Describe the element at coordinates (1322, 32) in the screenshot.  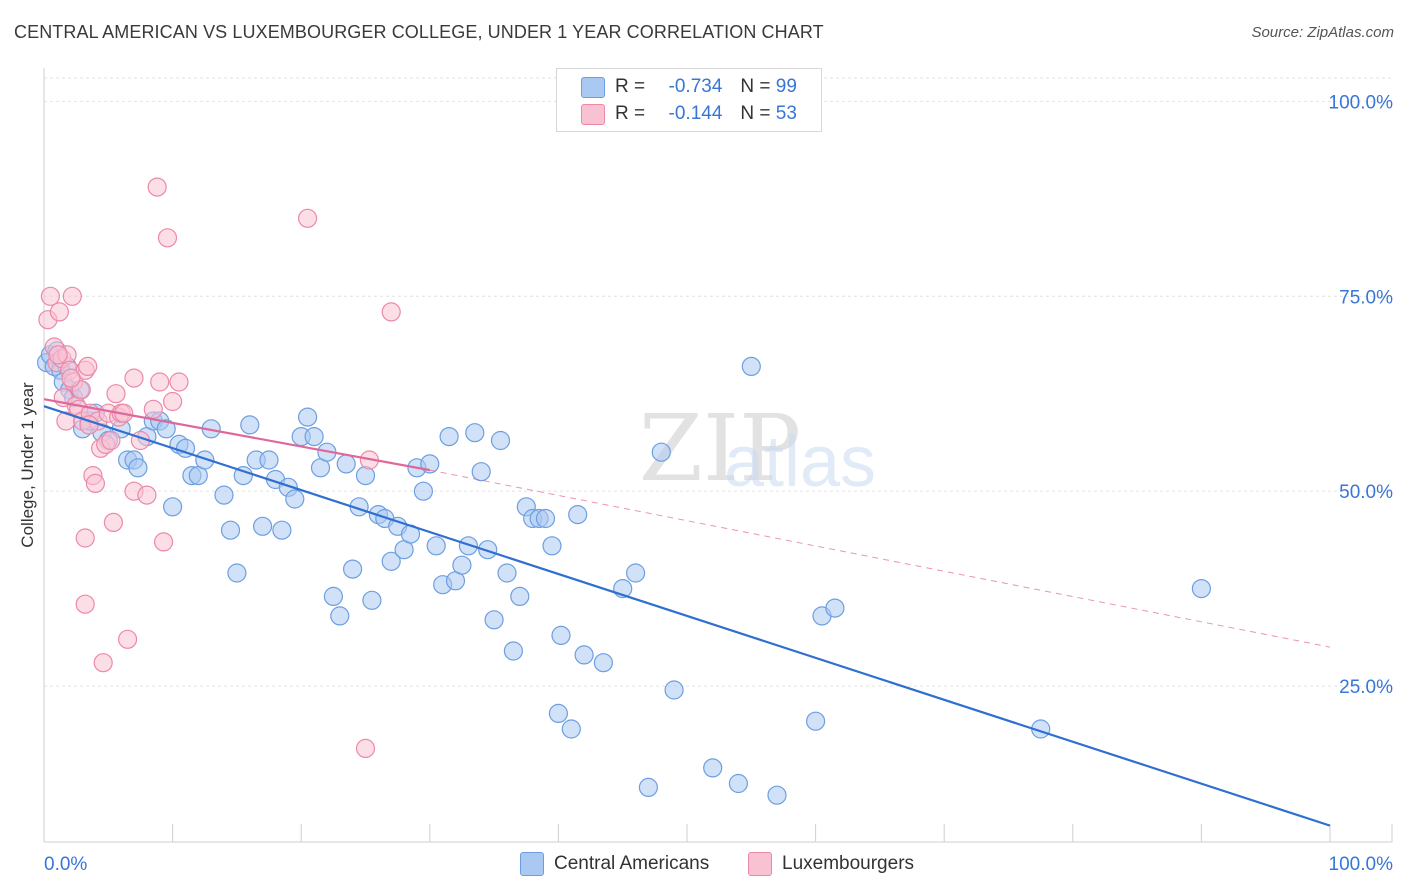
I see `source-label: Source: ZipAtlas.com` at that location.